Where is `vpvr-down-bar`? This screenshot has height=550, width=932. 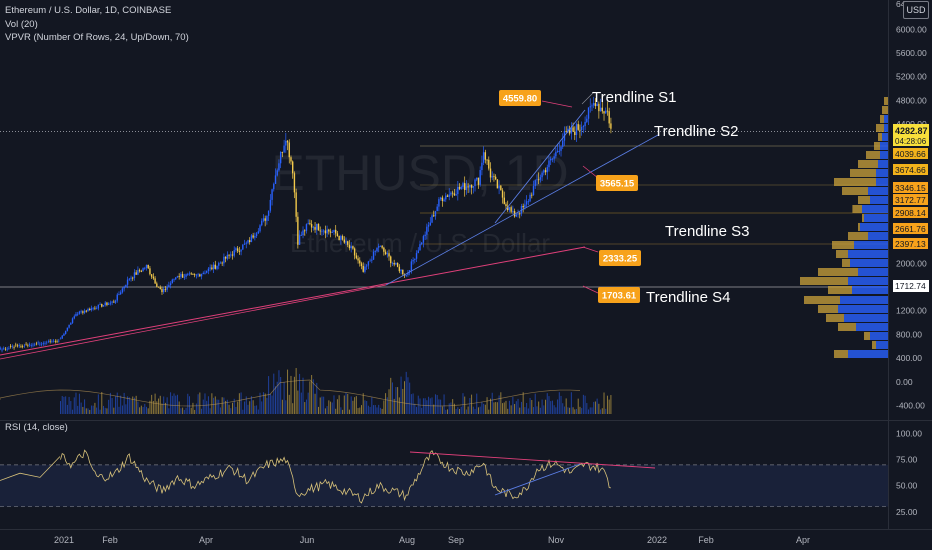
vpvr-down-bar is located at coordinates (880, 137).